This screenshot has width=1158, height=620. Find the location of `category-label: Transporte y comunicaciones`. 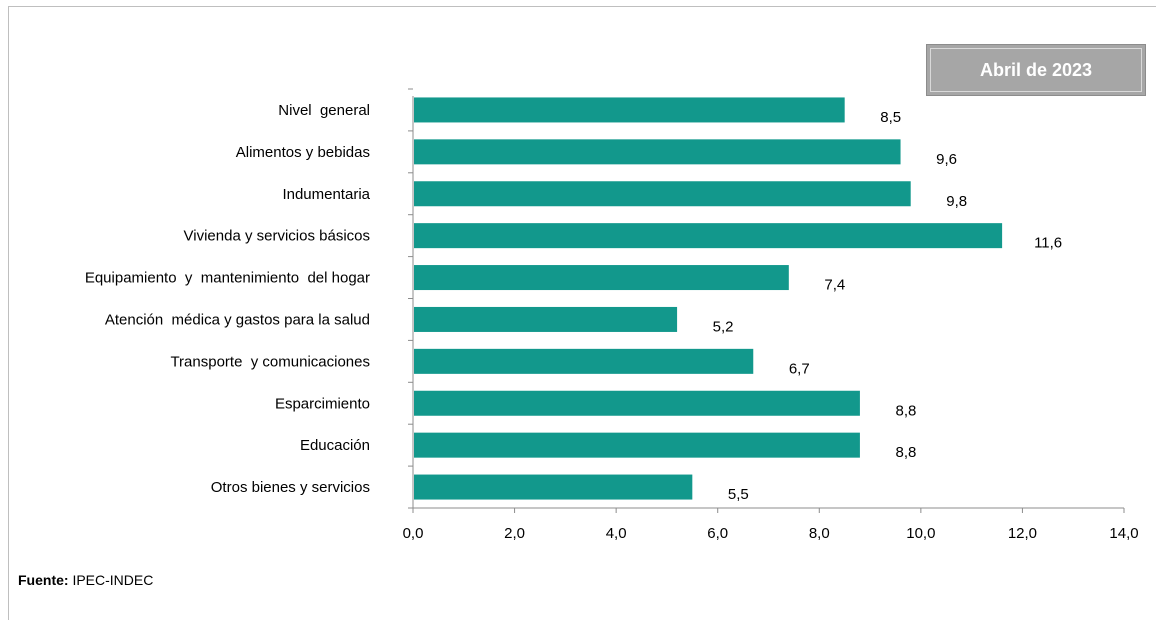

category-label: Transporte y comunicaciones is located at coordinates (270, 361).